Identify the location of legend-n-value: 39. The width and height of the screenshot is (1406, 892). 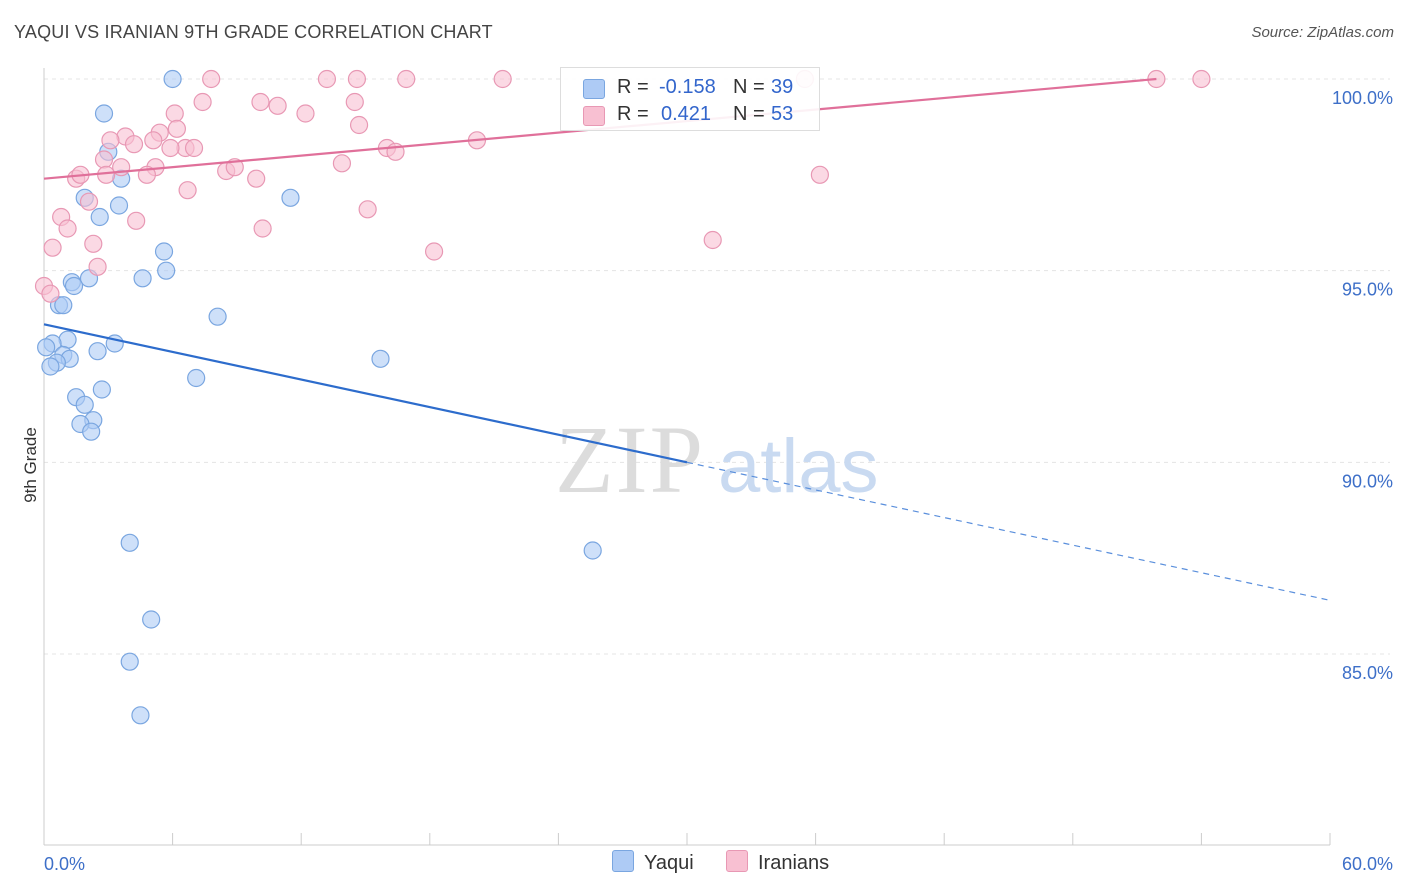
(782, 87).